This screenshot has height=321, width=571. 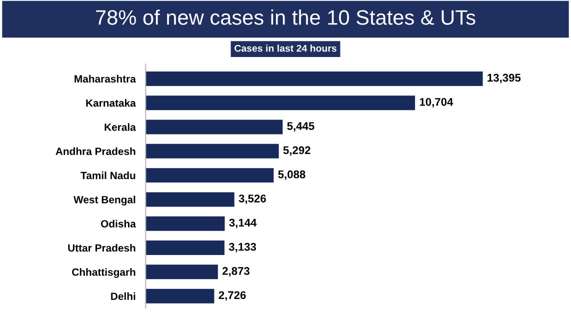 I want to click on y-tick-label: Chhattisgarh, so click(x=104, y=273).